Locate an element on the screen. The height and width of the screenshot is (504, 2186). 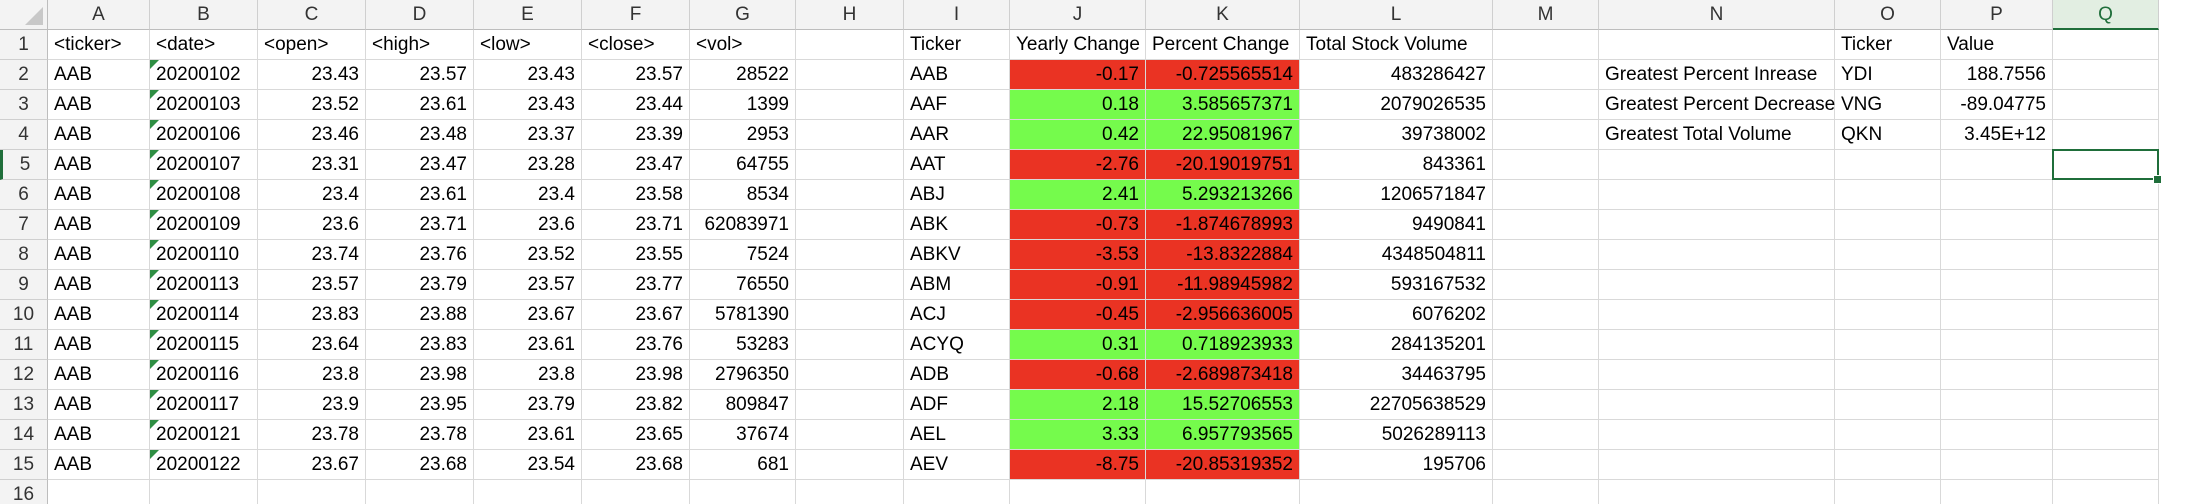
cell-j16 is located at coordinates (1078, 492).